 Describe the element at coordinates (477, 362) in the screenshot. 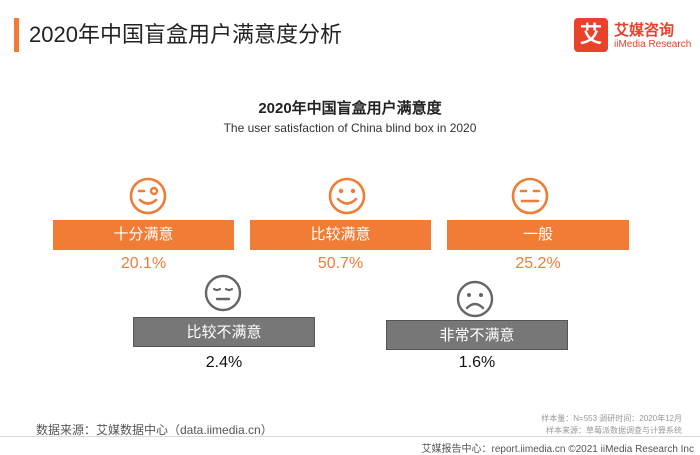

I see `value-label-very-dissatisfied: 1.6%` at that location.